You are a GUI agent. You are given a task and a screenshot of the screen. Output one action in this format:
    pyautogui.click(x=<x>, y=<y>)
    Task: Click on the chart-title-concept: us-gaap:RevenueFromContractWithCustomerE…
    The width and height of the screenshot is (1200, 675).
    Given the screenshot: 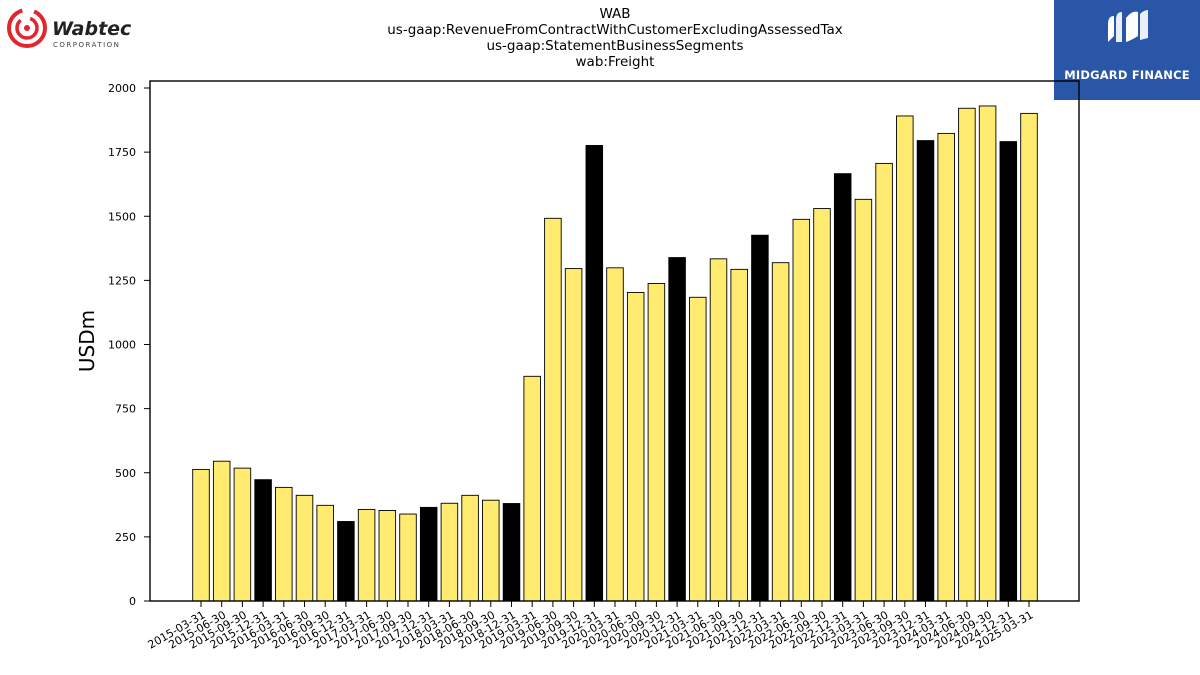 What is the action you would take?
    pyautogui.click(x=615, y=30)
    